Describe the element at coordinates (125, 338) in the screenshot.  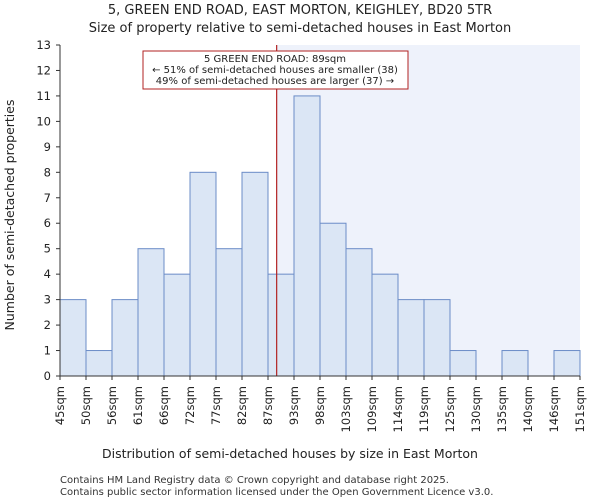
I see `bar-56sqm` at that location.